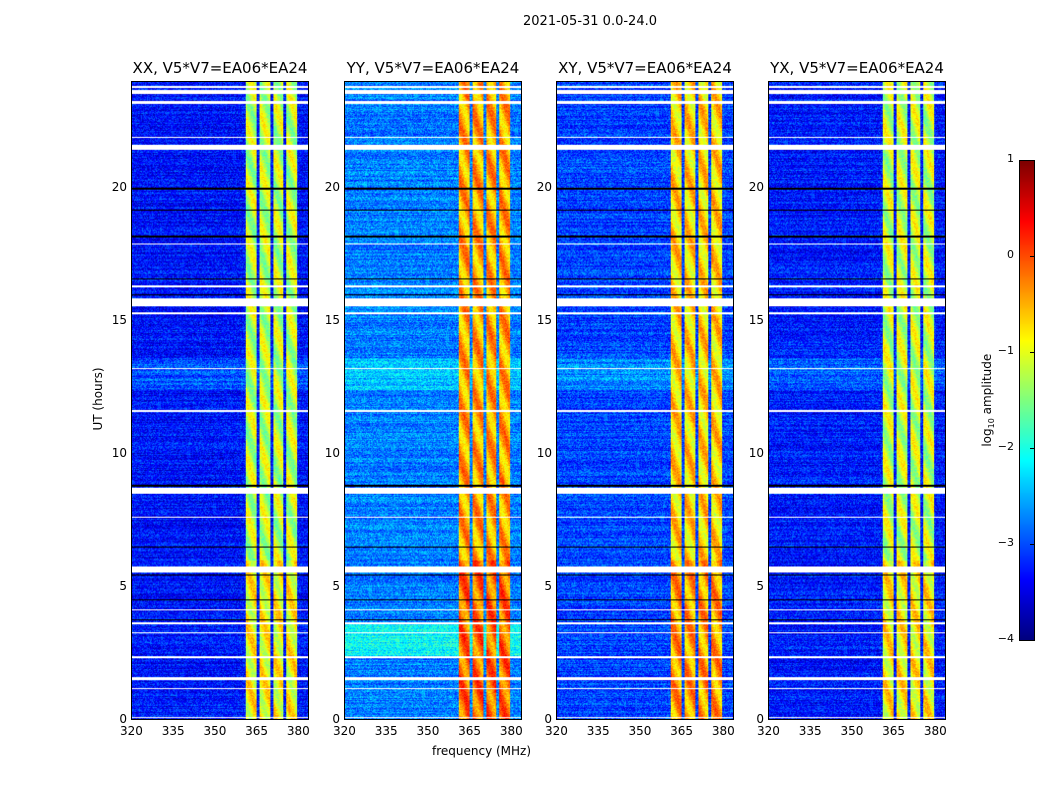 The height and width of the screenshot is (800, 1050). What do you see at coordinates (986, 386) in the screenshot?
I see `colorbar-label-rest: amplitude` at bounding box center [986, 386].